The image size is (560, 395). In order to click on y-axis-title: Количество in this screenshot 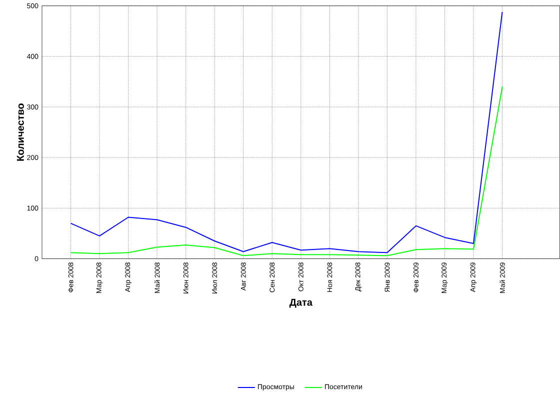, I will do `click(20, 132)`.